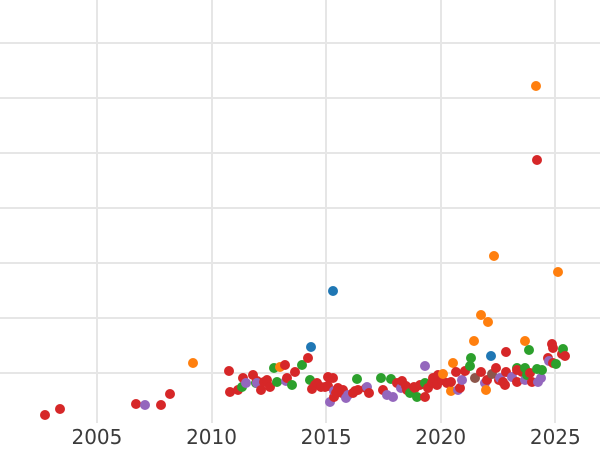 The width and height of the screenshot is (600, 450). Describe the element at coordinates (326, 437) in the screenshot. I see `x-tick-label: 2015` at that location.